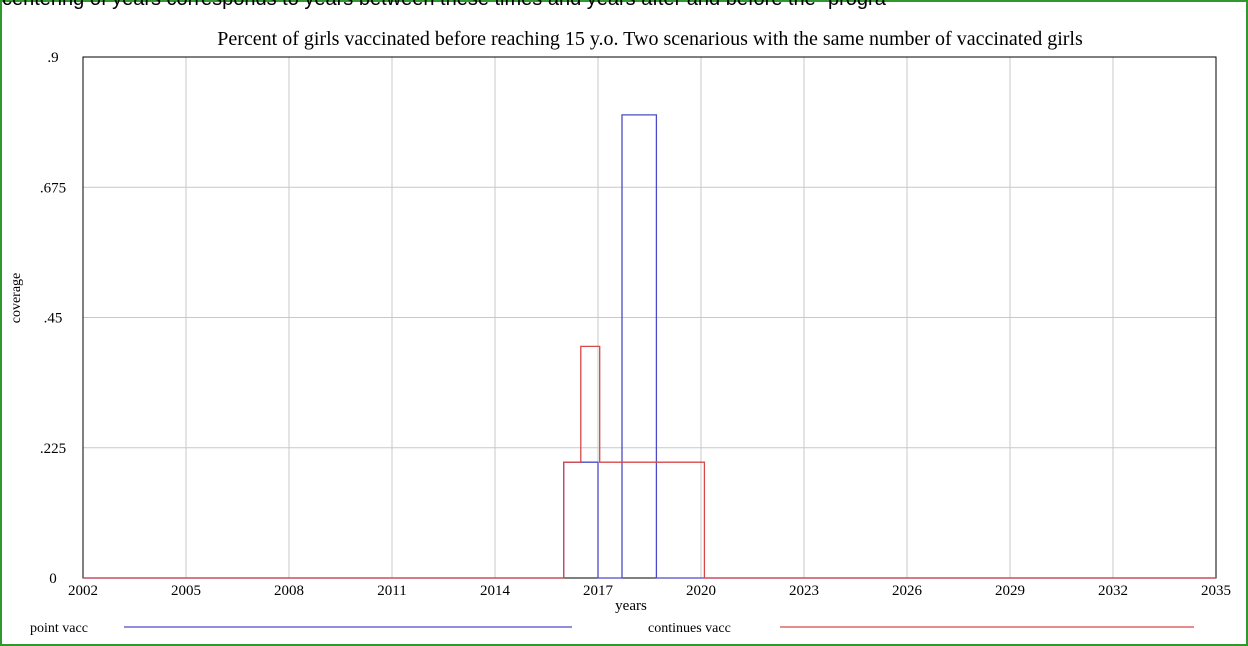  What do you see at coordinates (907, 591) in the screenshot?
I see `x-tick-label: 2026` at bounding box center [907, 591].